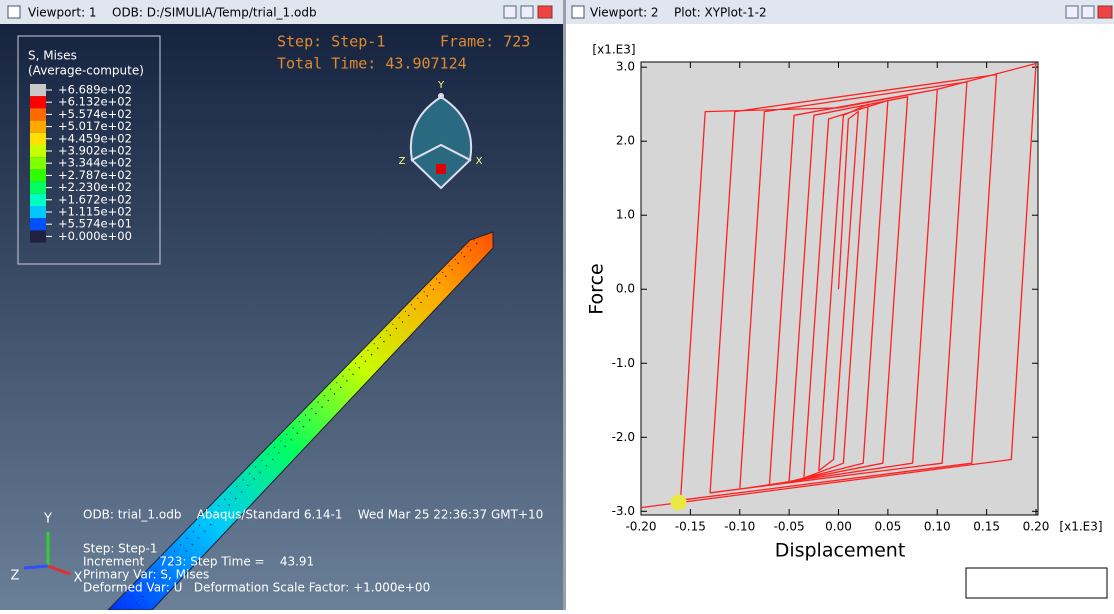  What do you see at coordinates (402, 161) in the screenshot?
I see `view-axis-label: Z` at bounding box center [402, 161].